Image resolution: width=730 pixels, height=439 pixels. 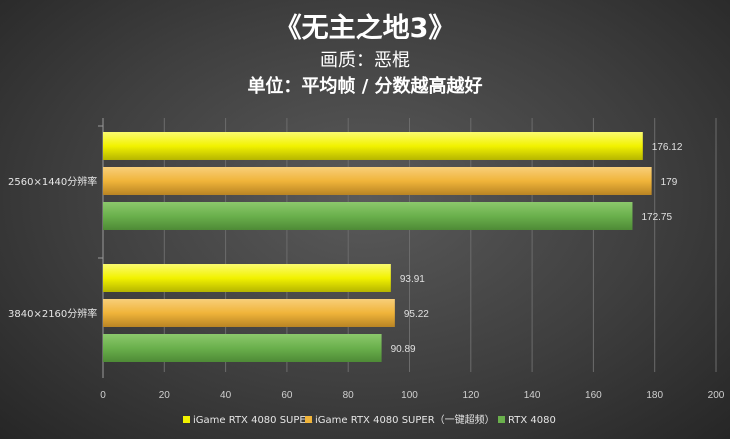 What do you see at coordinates (593, 395) in the screenshot?
I see `x-tick-label: 160` at bounding box center [593, 395].